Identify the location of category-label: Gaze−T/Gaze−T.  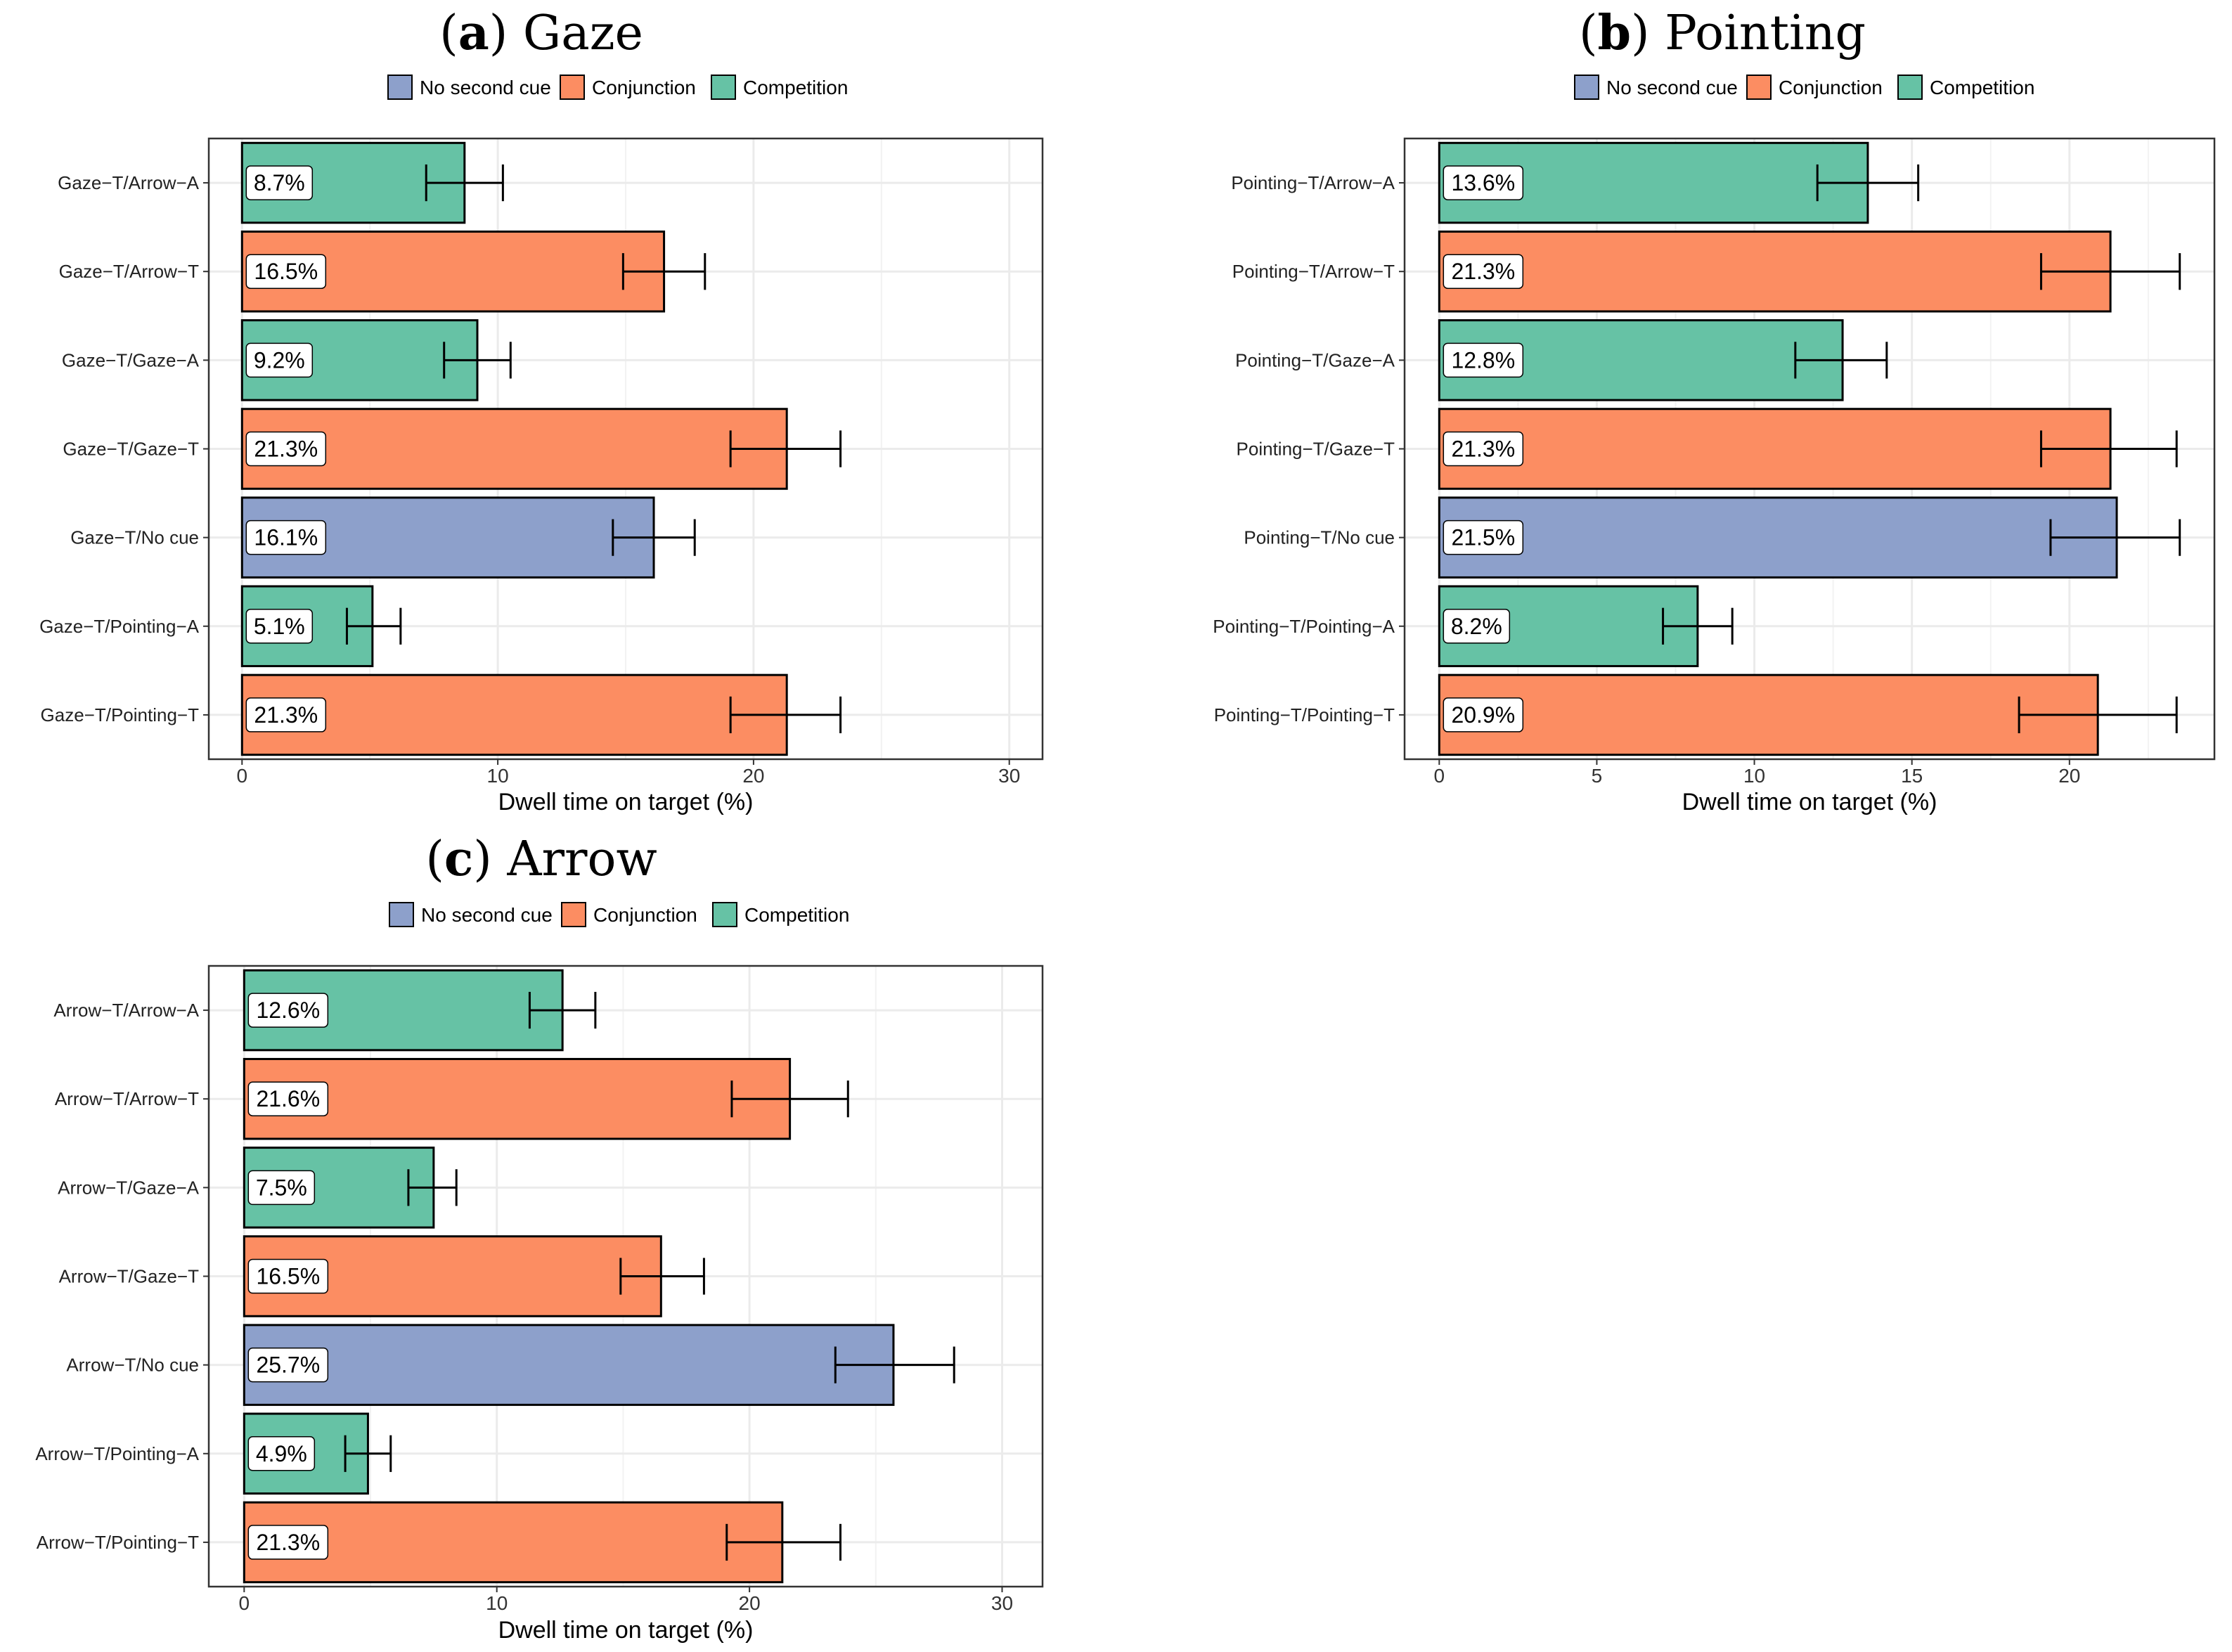
(131, 449).